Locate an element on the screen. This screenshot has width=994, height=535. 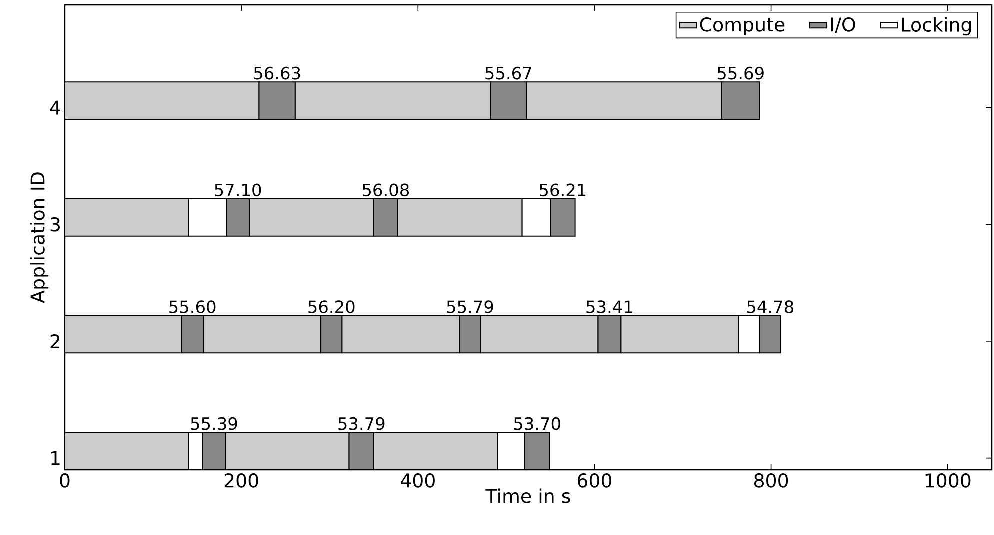
x-tick-label: 0 is located at coordinates (65, 481).